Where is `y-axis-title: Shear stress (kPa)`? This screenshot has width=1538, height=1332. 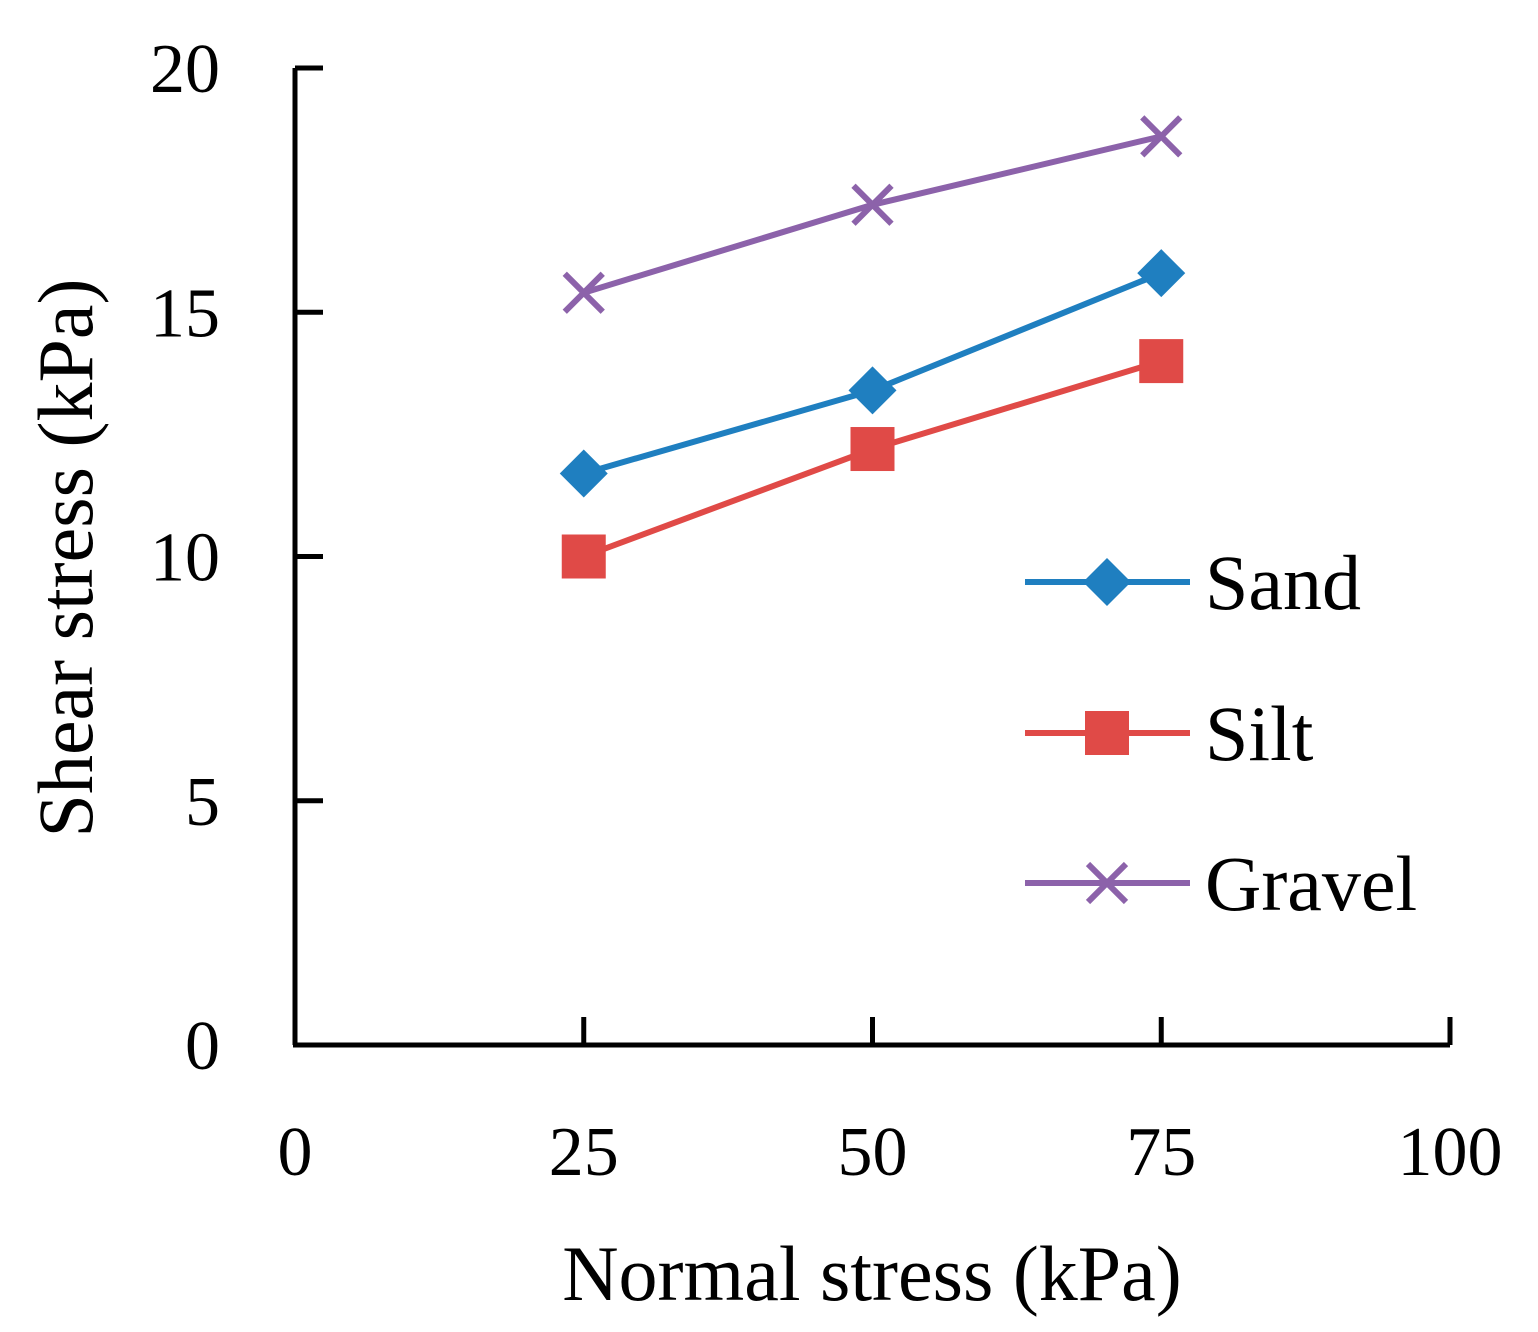
y-axis-title: Shear stress (kPa) is located at coordinates (65, 558).